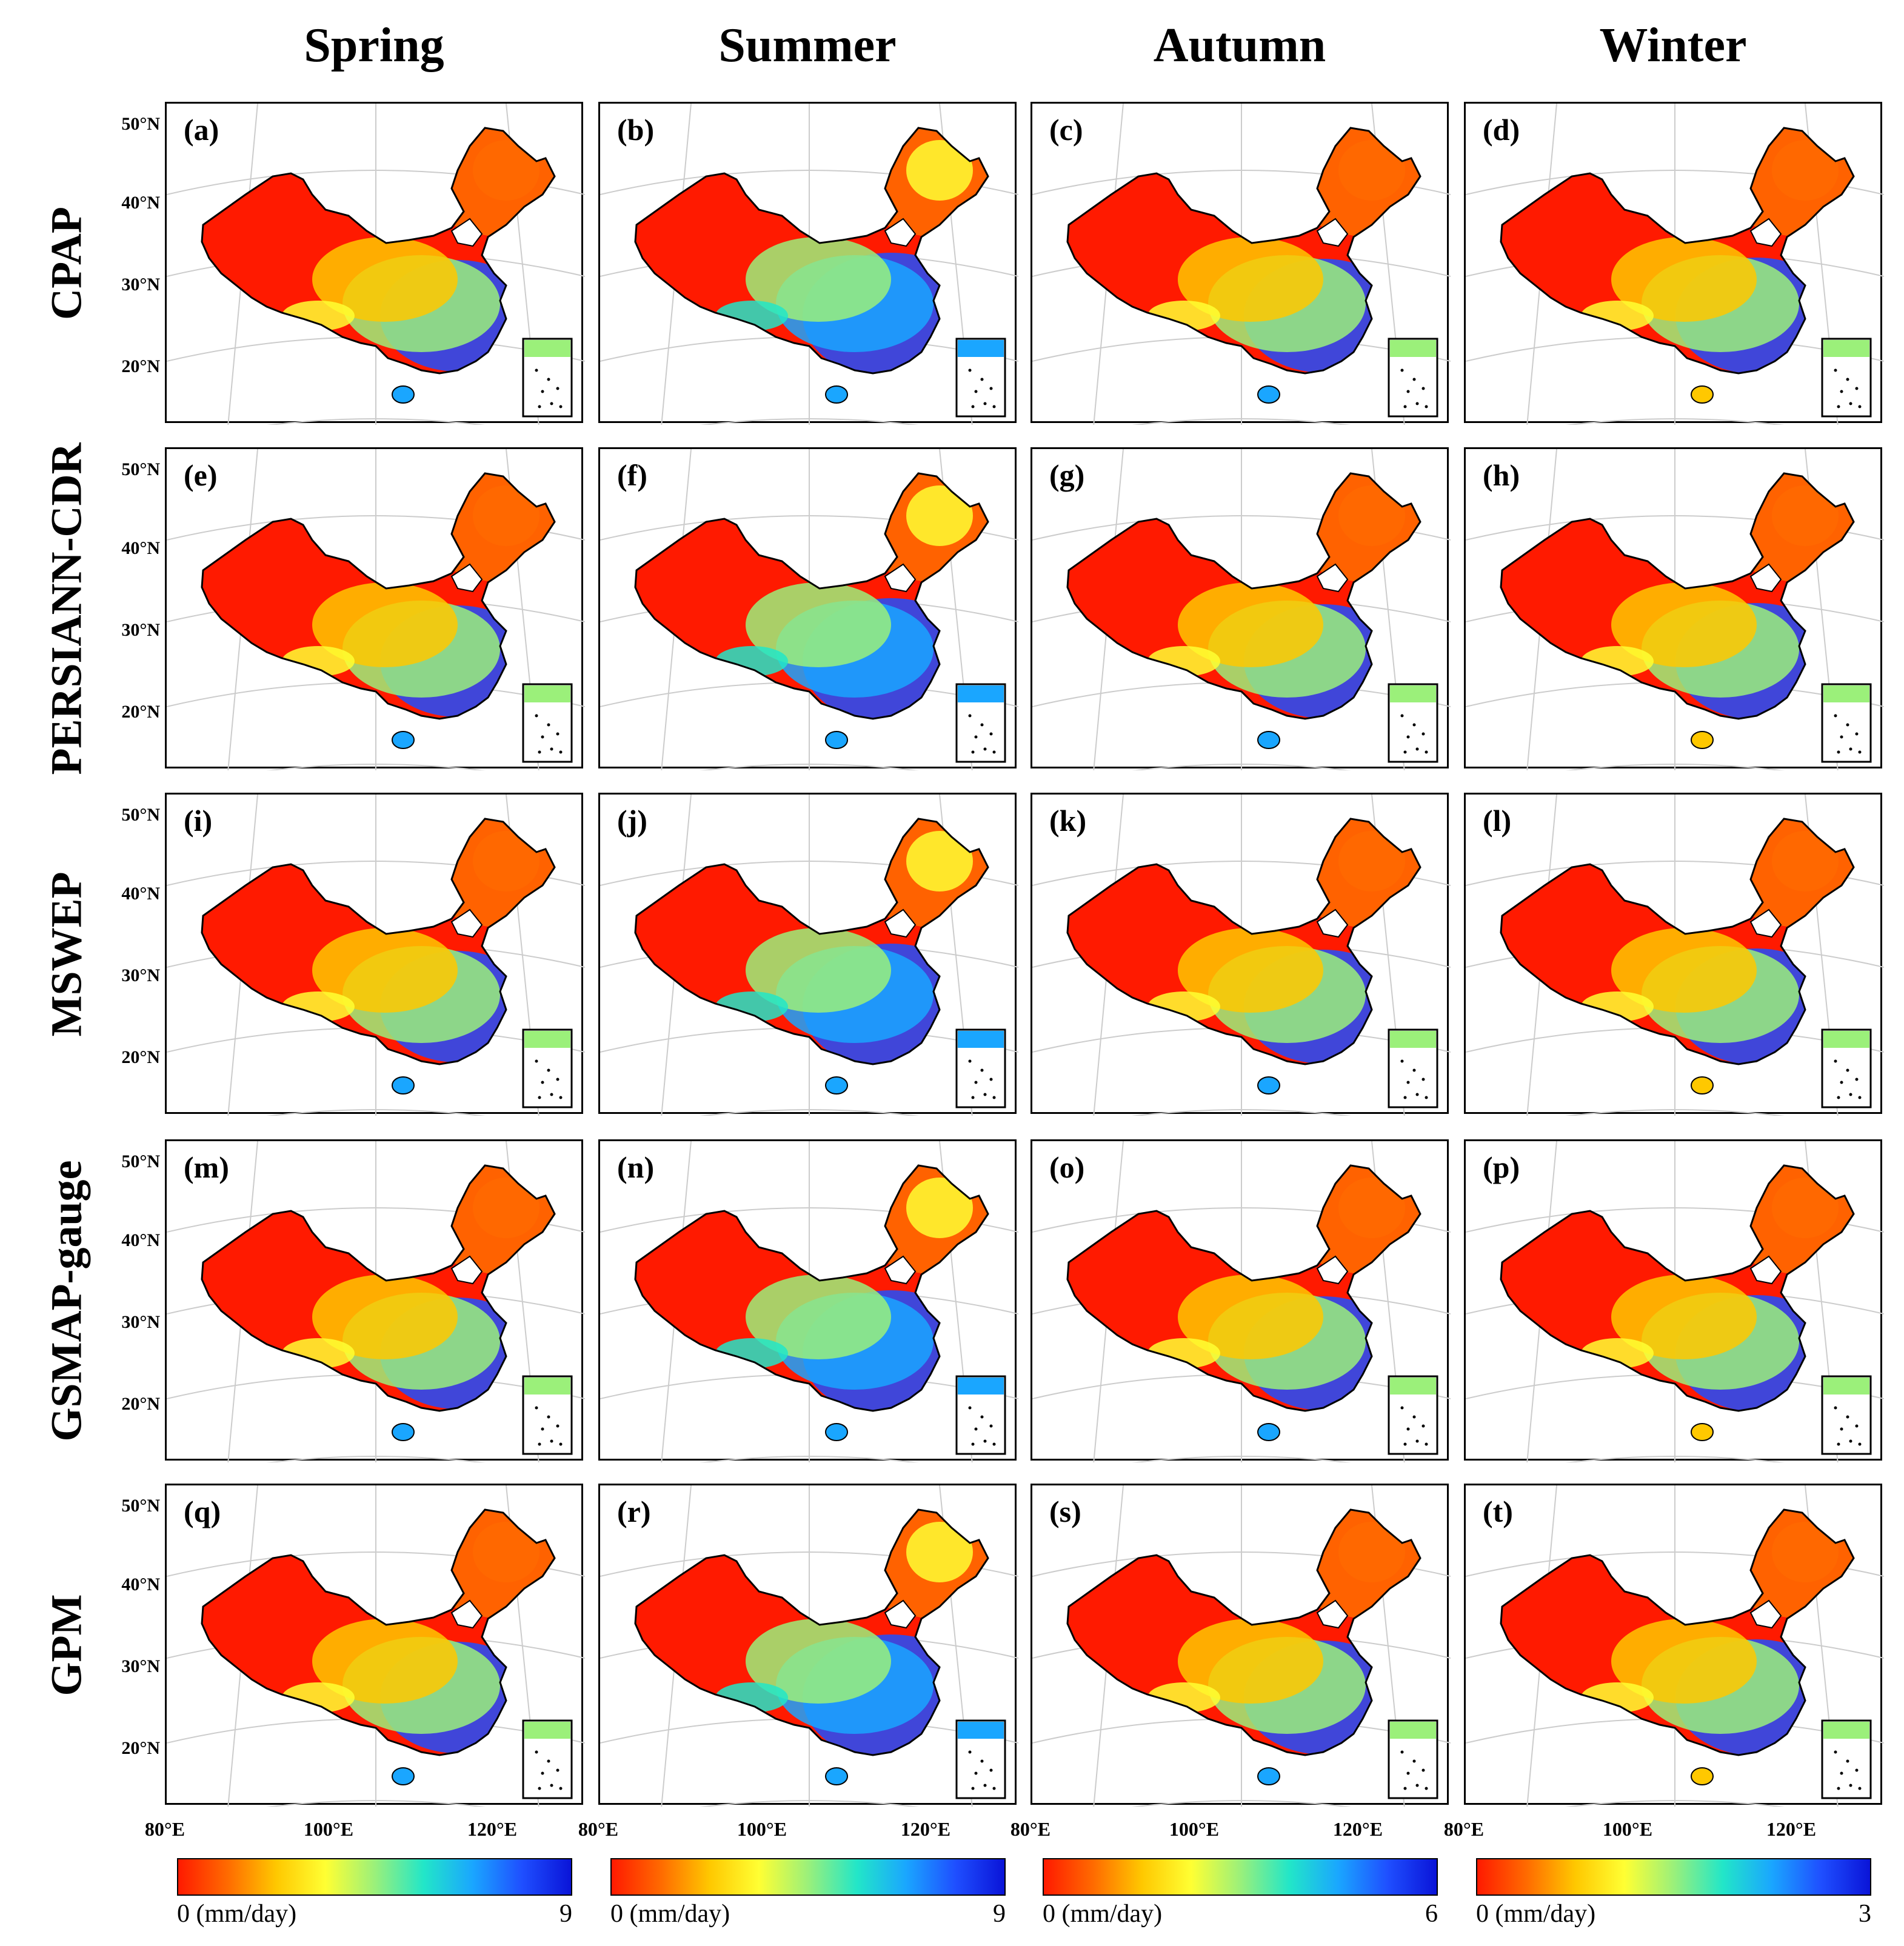  What do you see at coordinates (1240, 1877) in the screenshot?
I see `colorbar-autumn` at bounding box center [1240, 1877].